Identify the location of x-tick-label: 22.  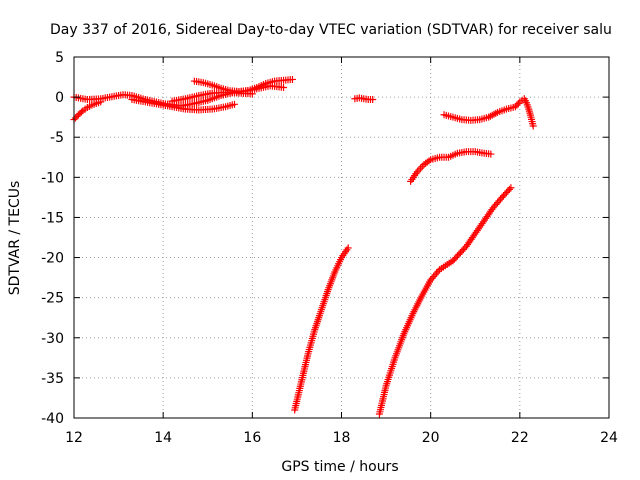
(520, 438).